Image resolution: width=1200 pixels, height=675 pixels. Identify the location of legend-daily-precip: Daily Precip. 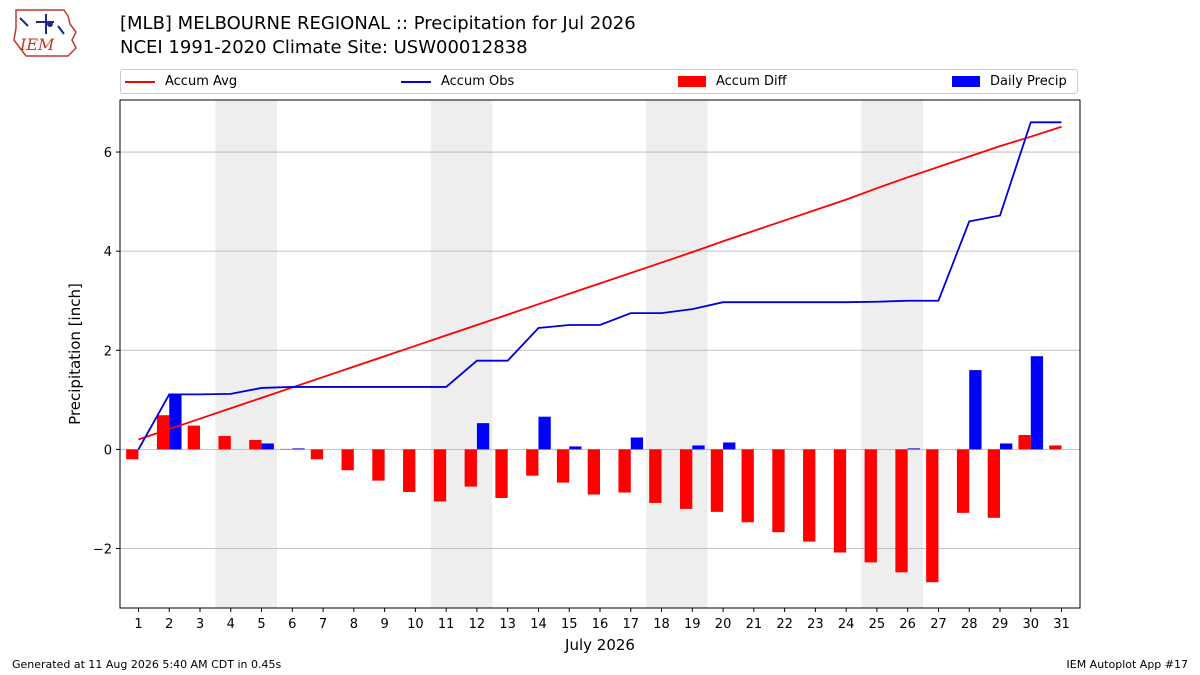
(1009, 81).